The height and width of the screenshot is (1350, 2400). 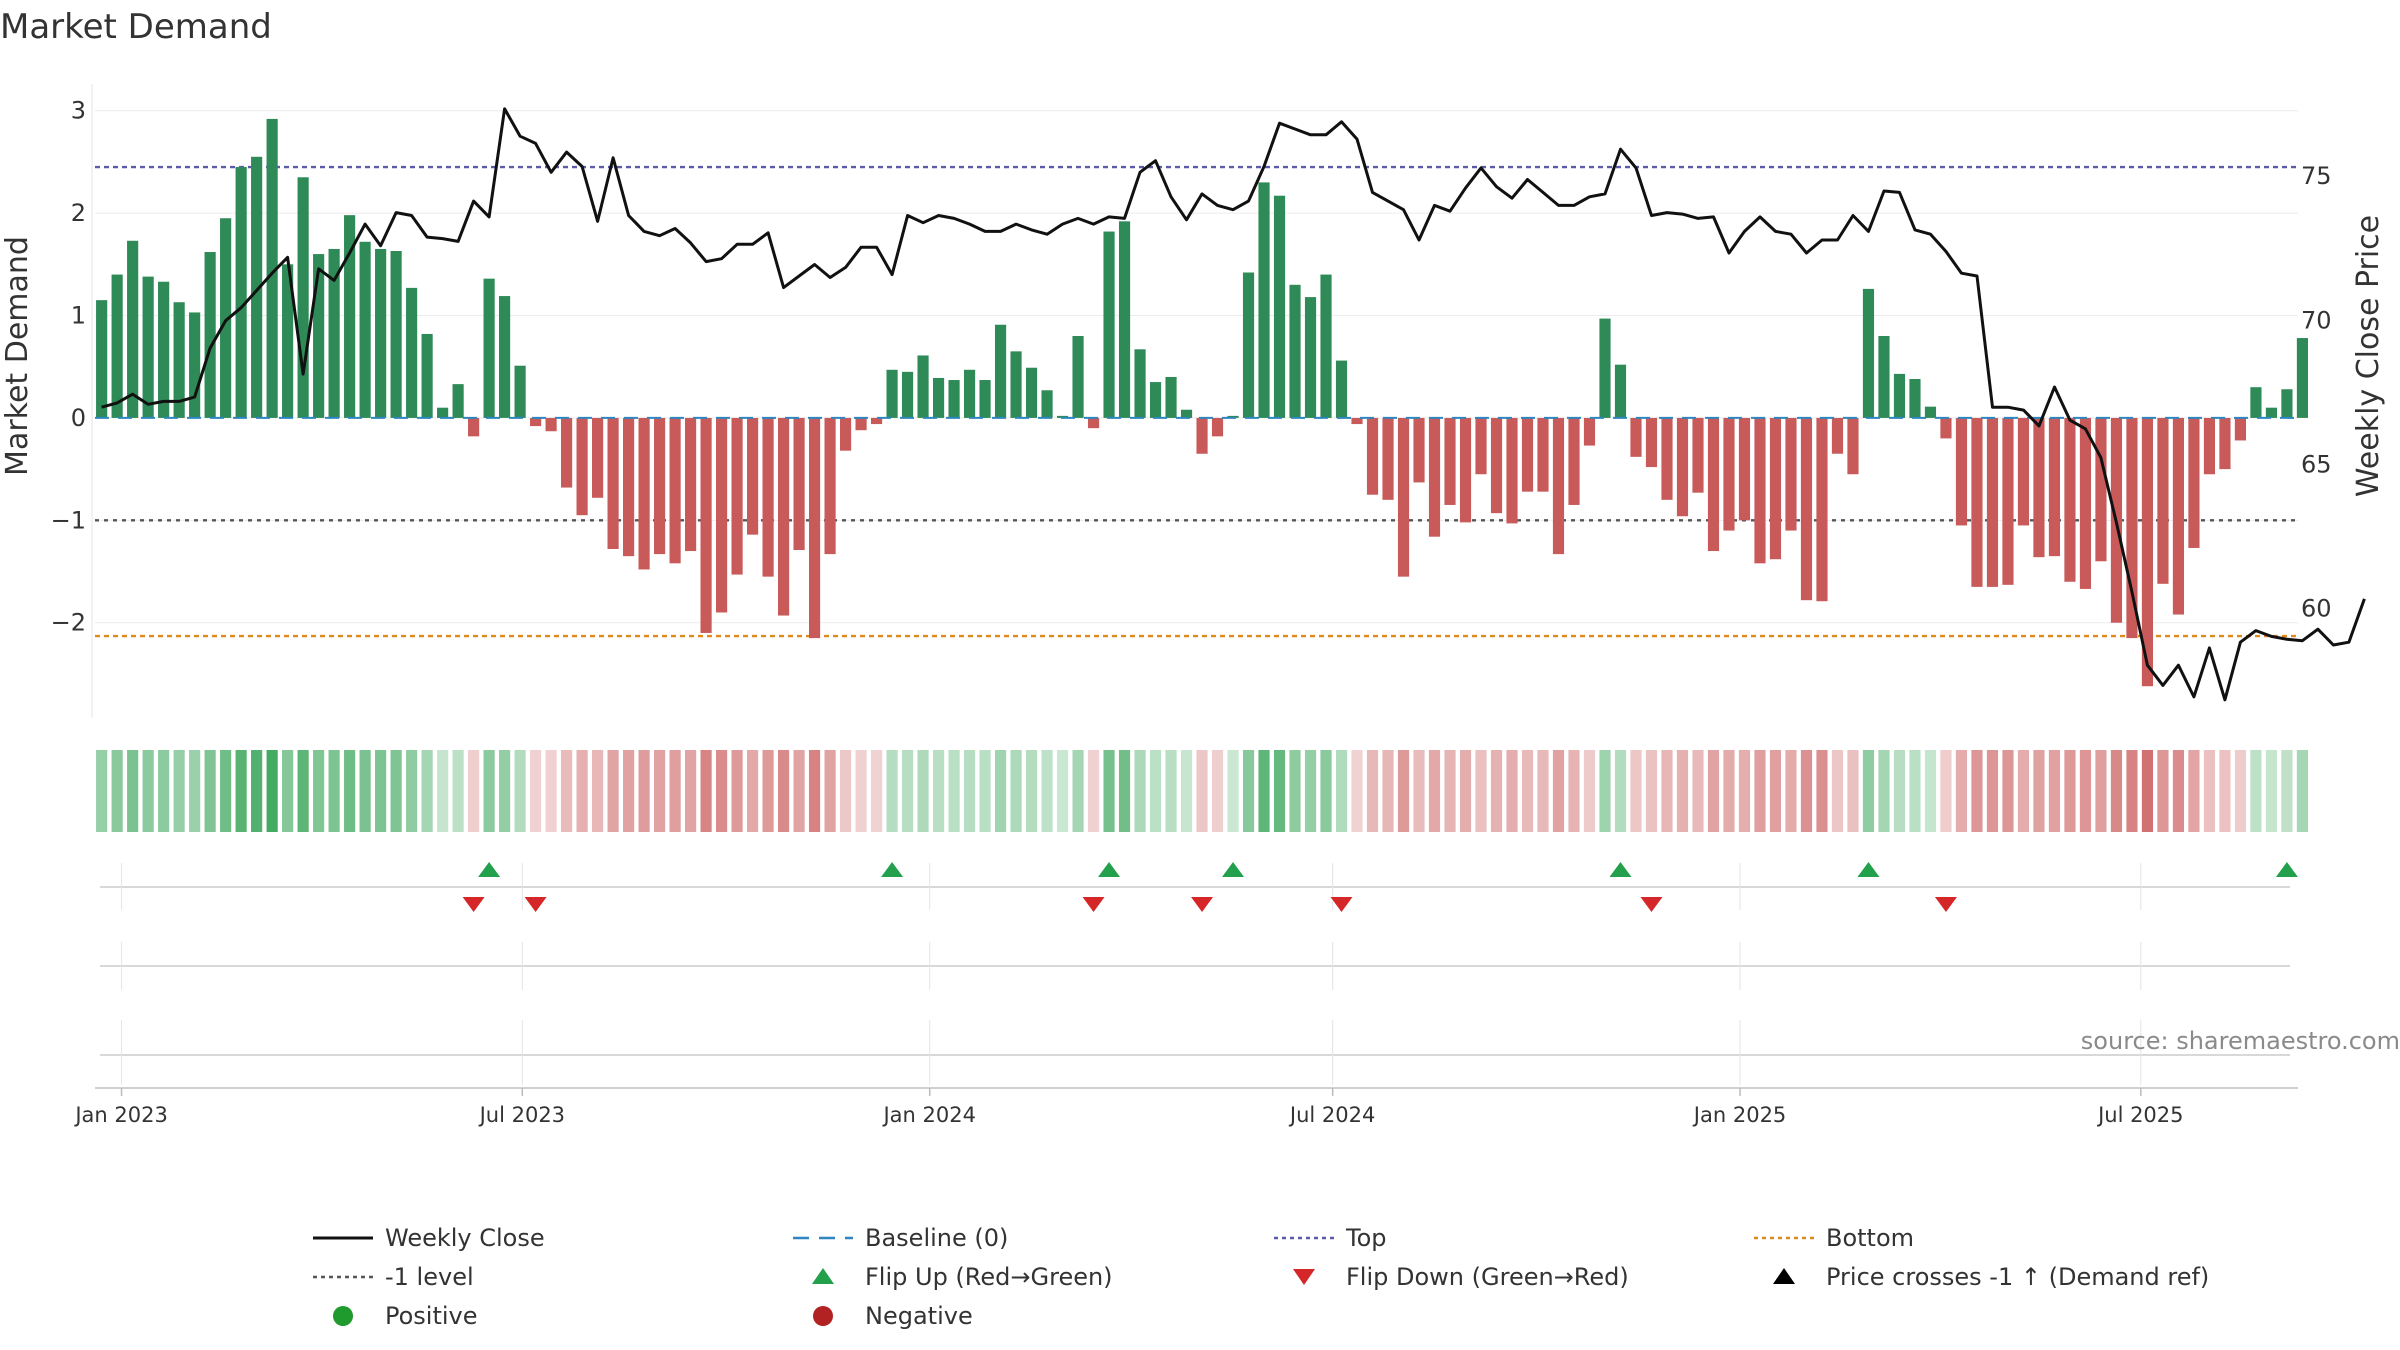 I want to click on legend-item-flip_down: Flip Down (Green→Red), so click(x=1461, y=1277).